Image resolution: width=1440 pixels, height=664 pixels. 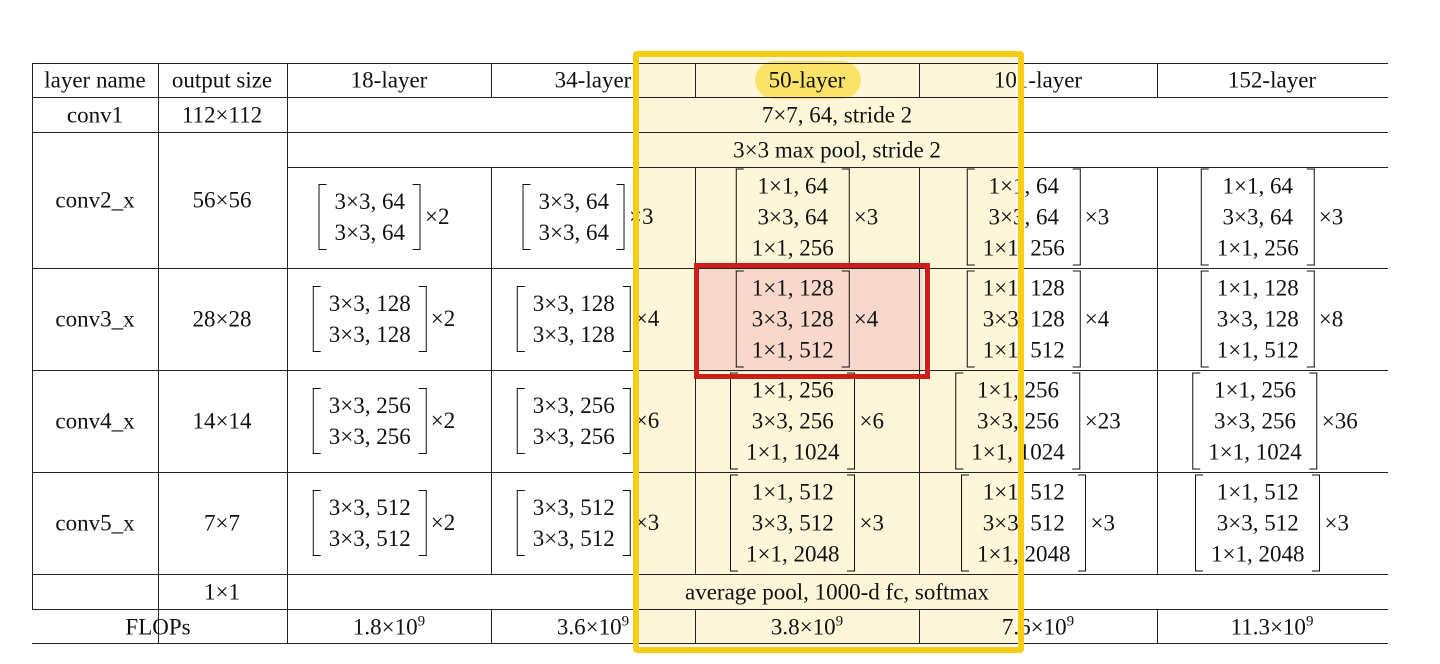 What do you see at coordinates (32, 336) in the screenshot?
I see `vrule-left` at bounding box center [32, 336].